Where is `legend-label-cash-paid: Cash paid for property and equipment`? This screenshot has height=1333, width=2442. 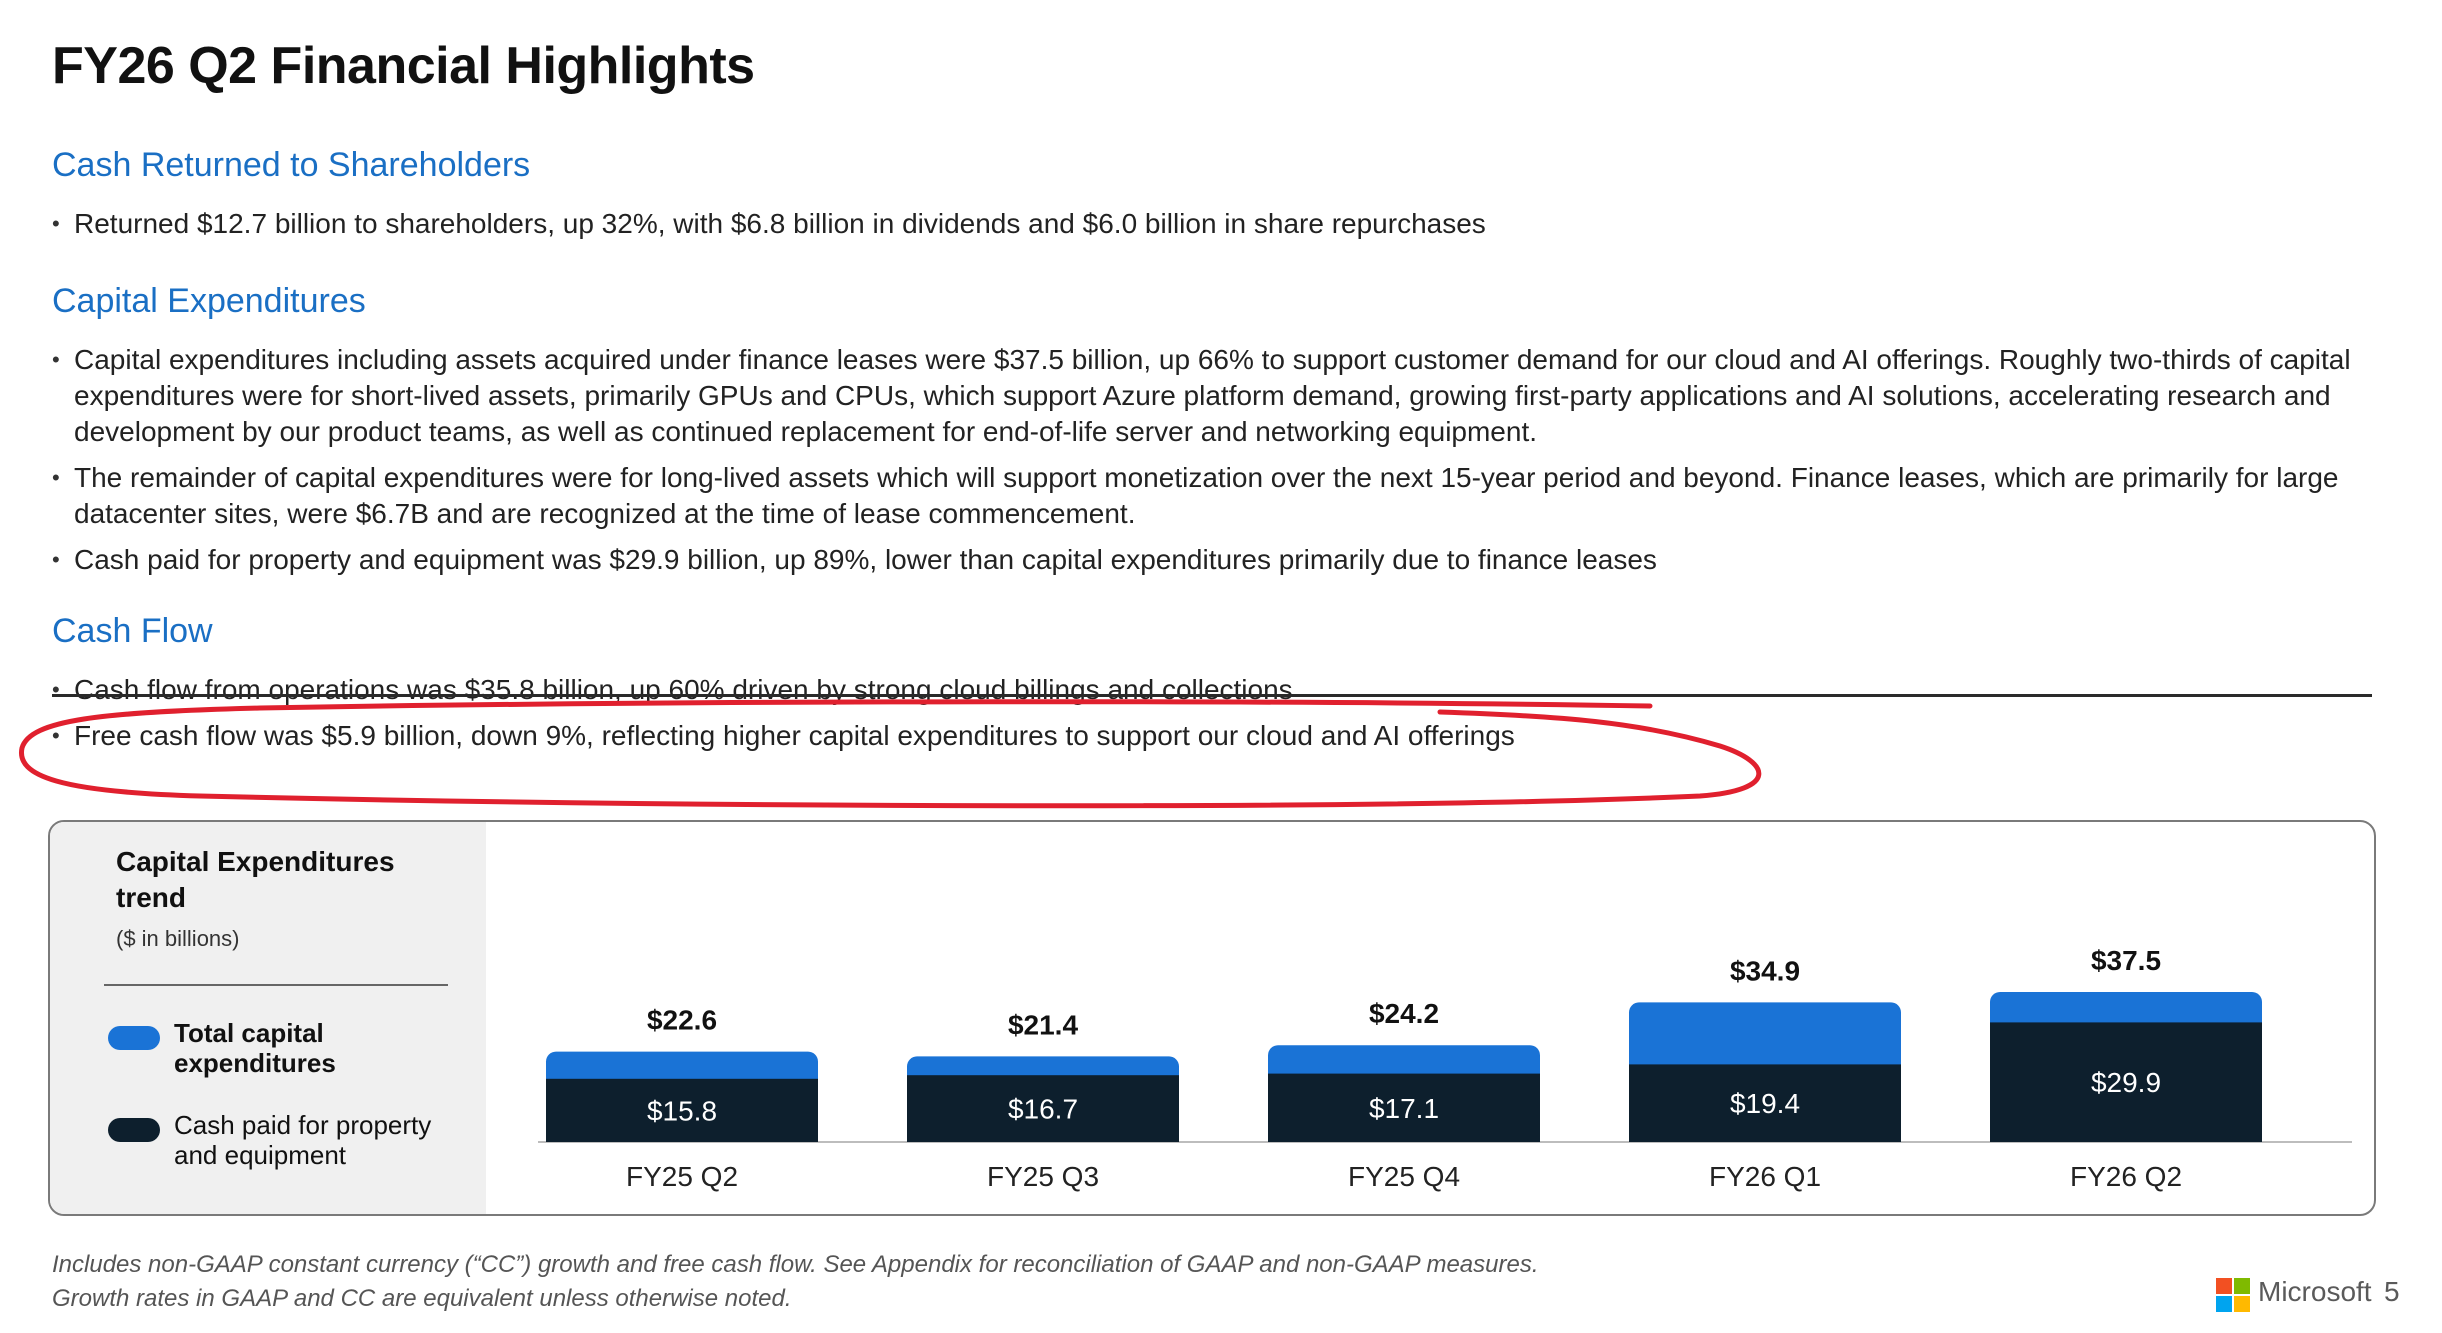
legend-label-cash-paid: Cash paid for property and equipment is located at coordinates (303, 1140).